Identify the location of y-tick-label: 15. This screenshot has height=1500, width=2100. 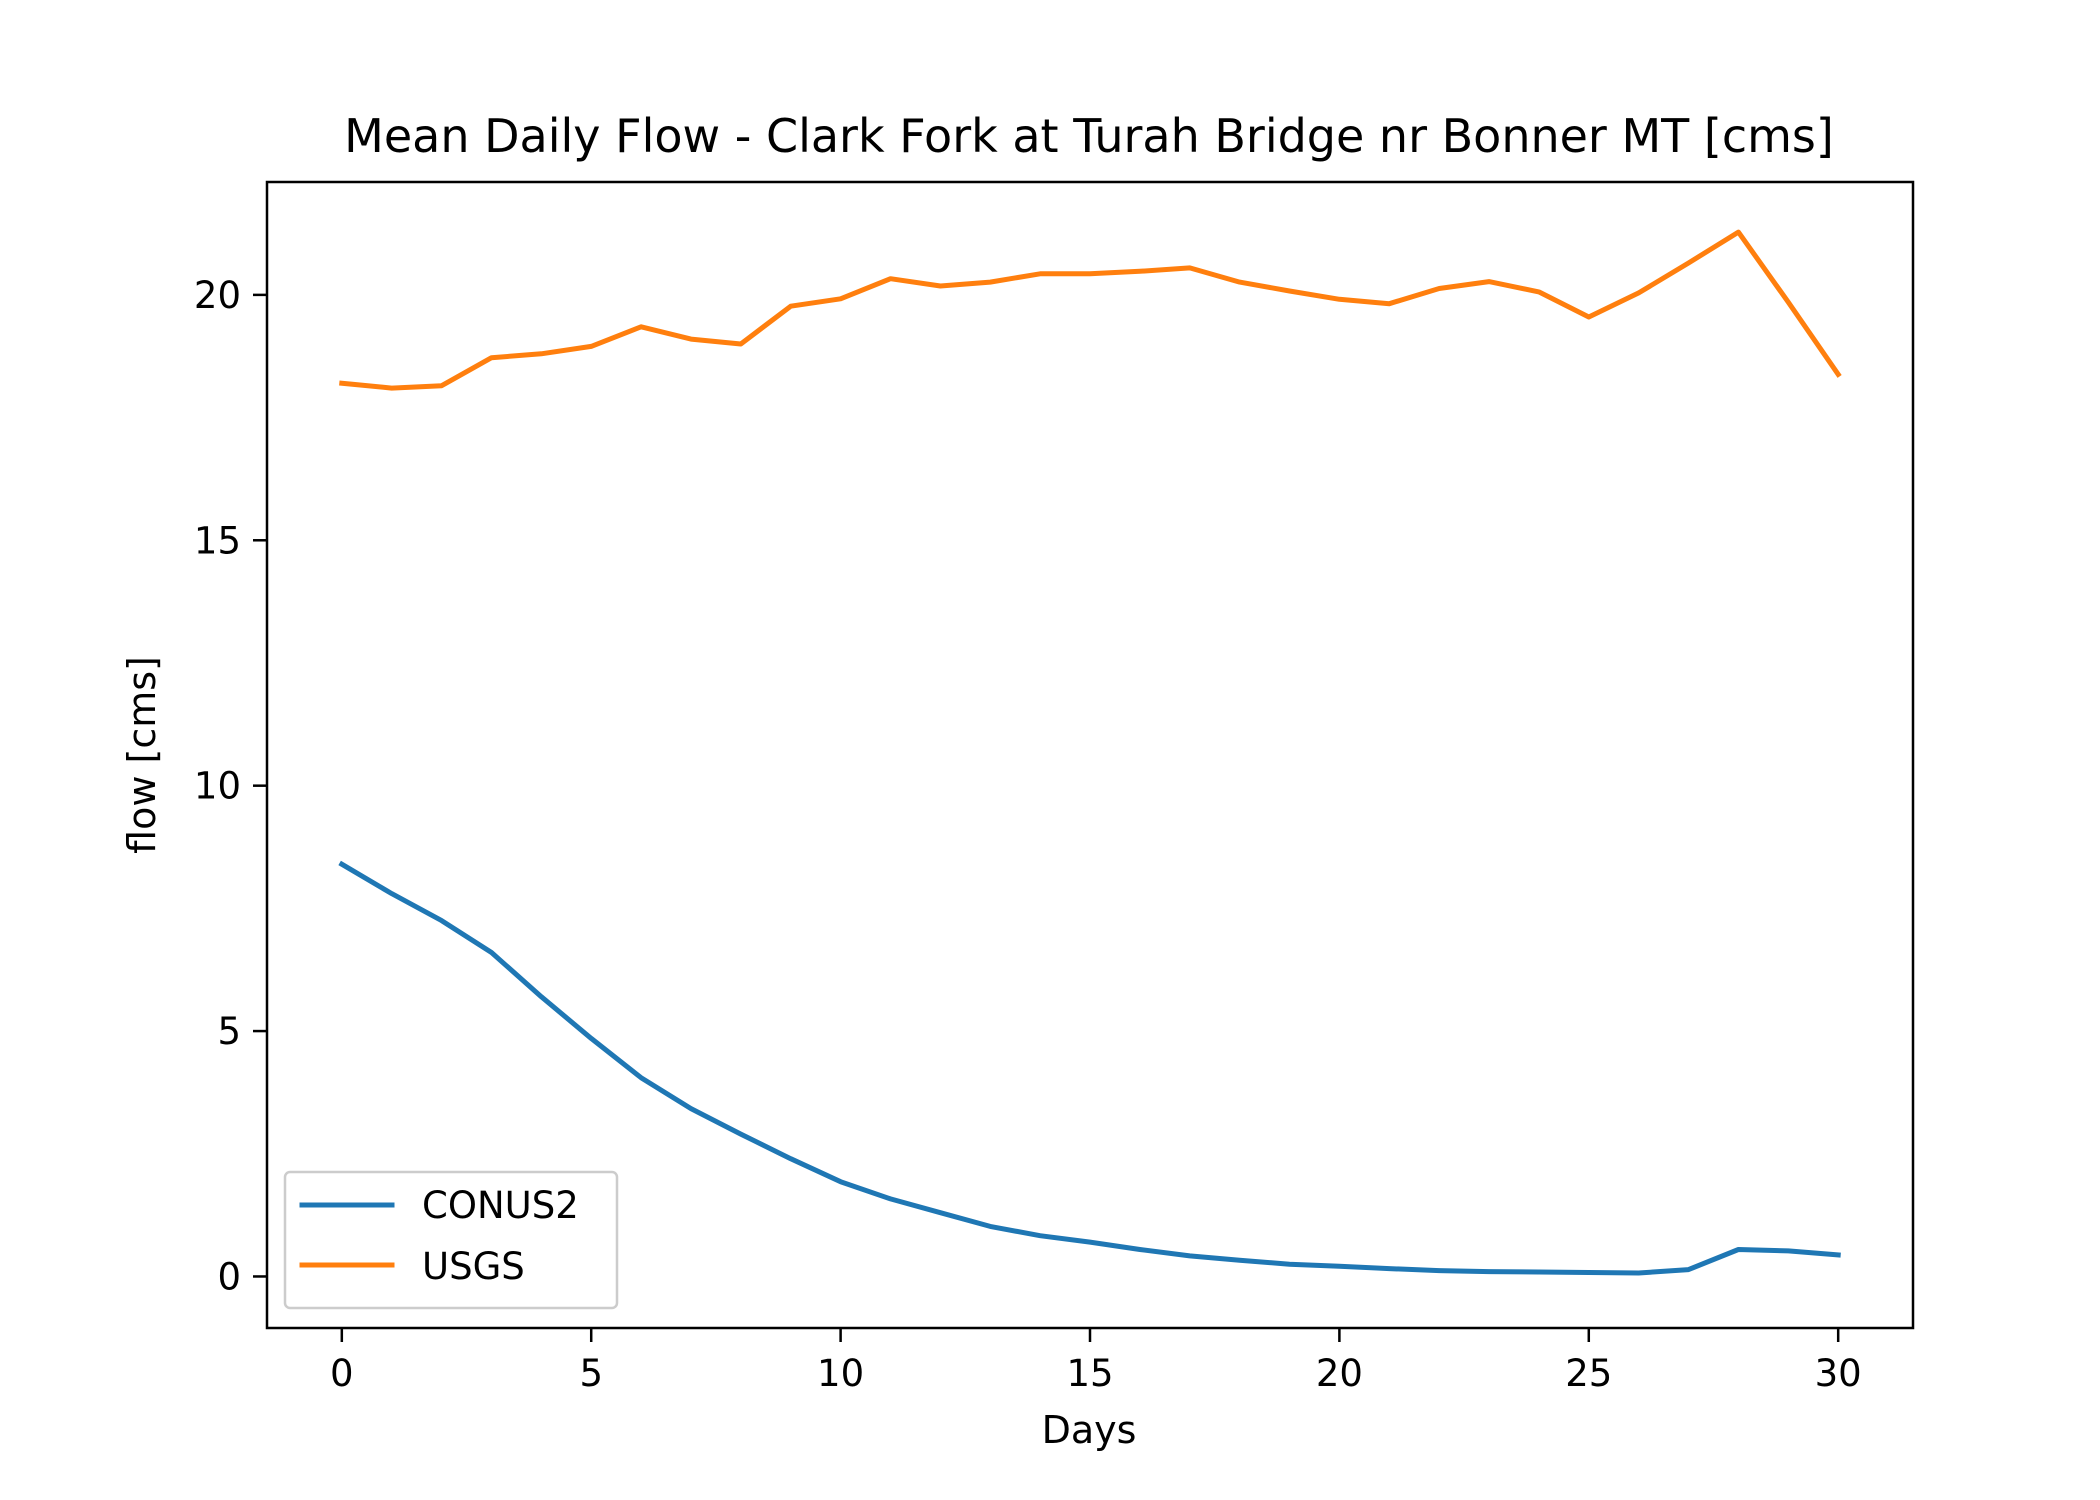
(217, 540).